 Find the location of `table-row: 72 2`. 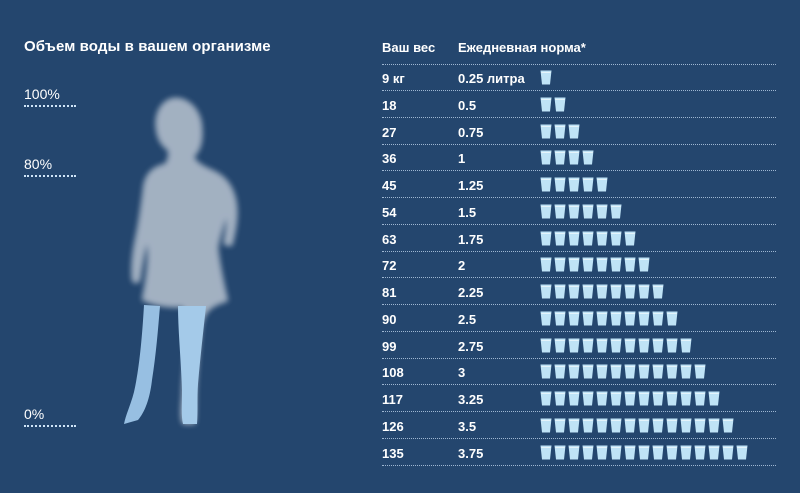

table-row: 72 2 is located at coordinates (579, 265).